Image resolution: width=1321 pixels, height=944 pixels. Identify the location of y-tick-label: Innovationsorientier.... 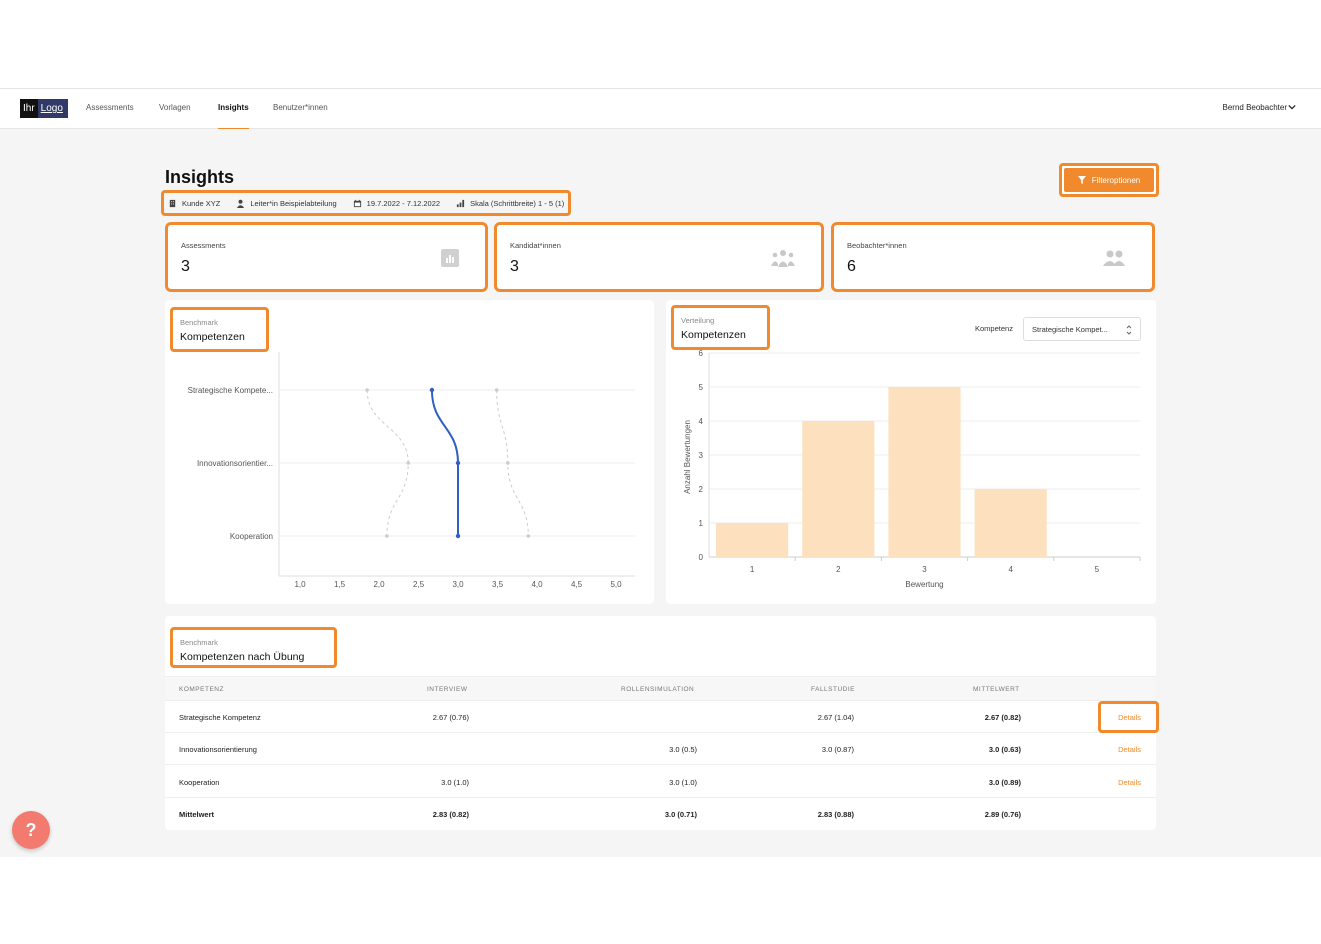
(235, 463).